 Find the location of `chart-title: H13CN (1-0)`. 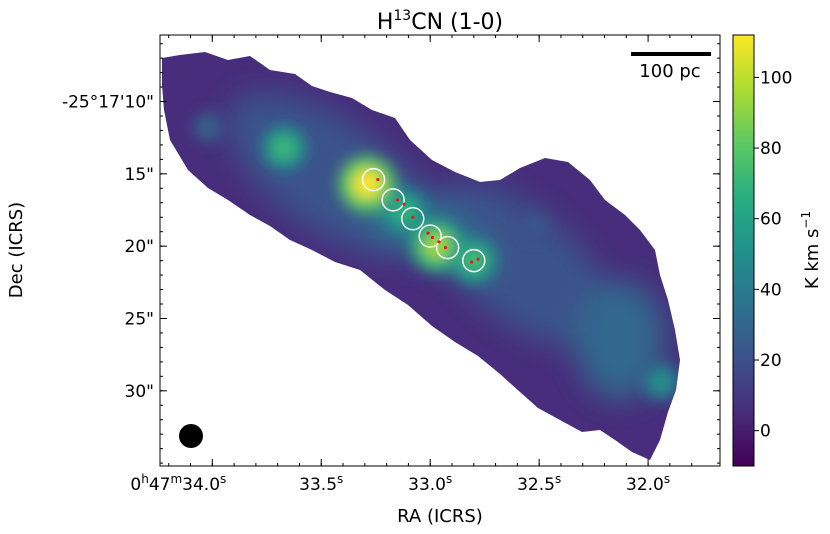

chart-title: H13CN (1-0) is located at coordinates (440, 21).